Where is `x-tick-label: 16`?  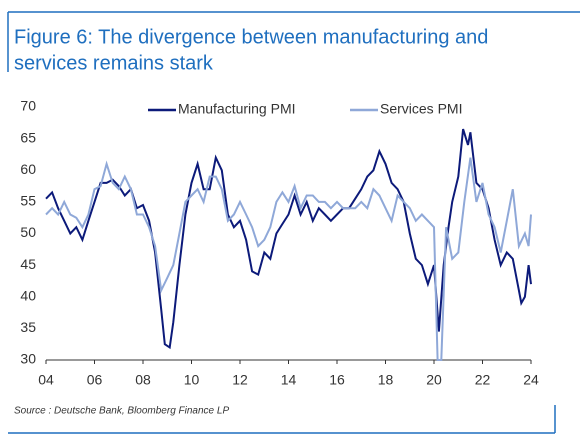 x-tick-label: 16 is located at coordinates (337, 380).